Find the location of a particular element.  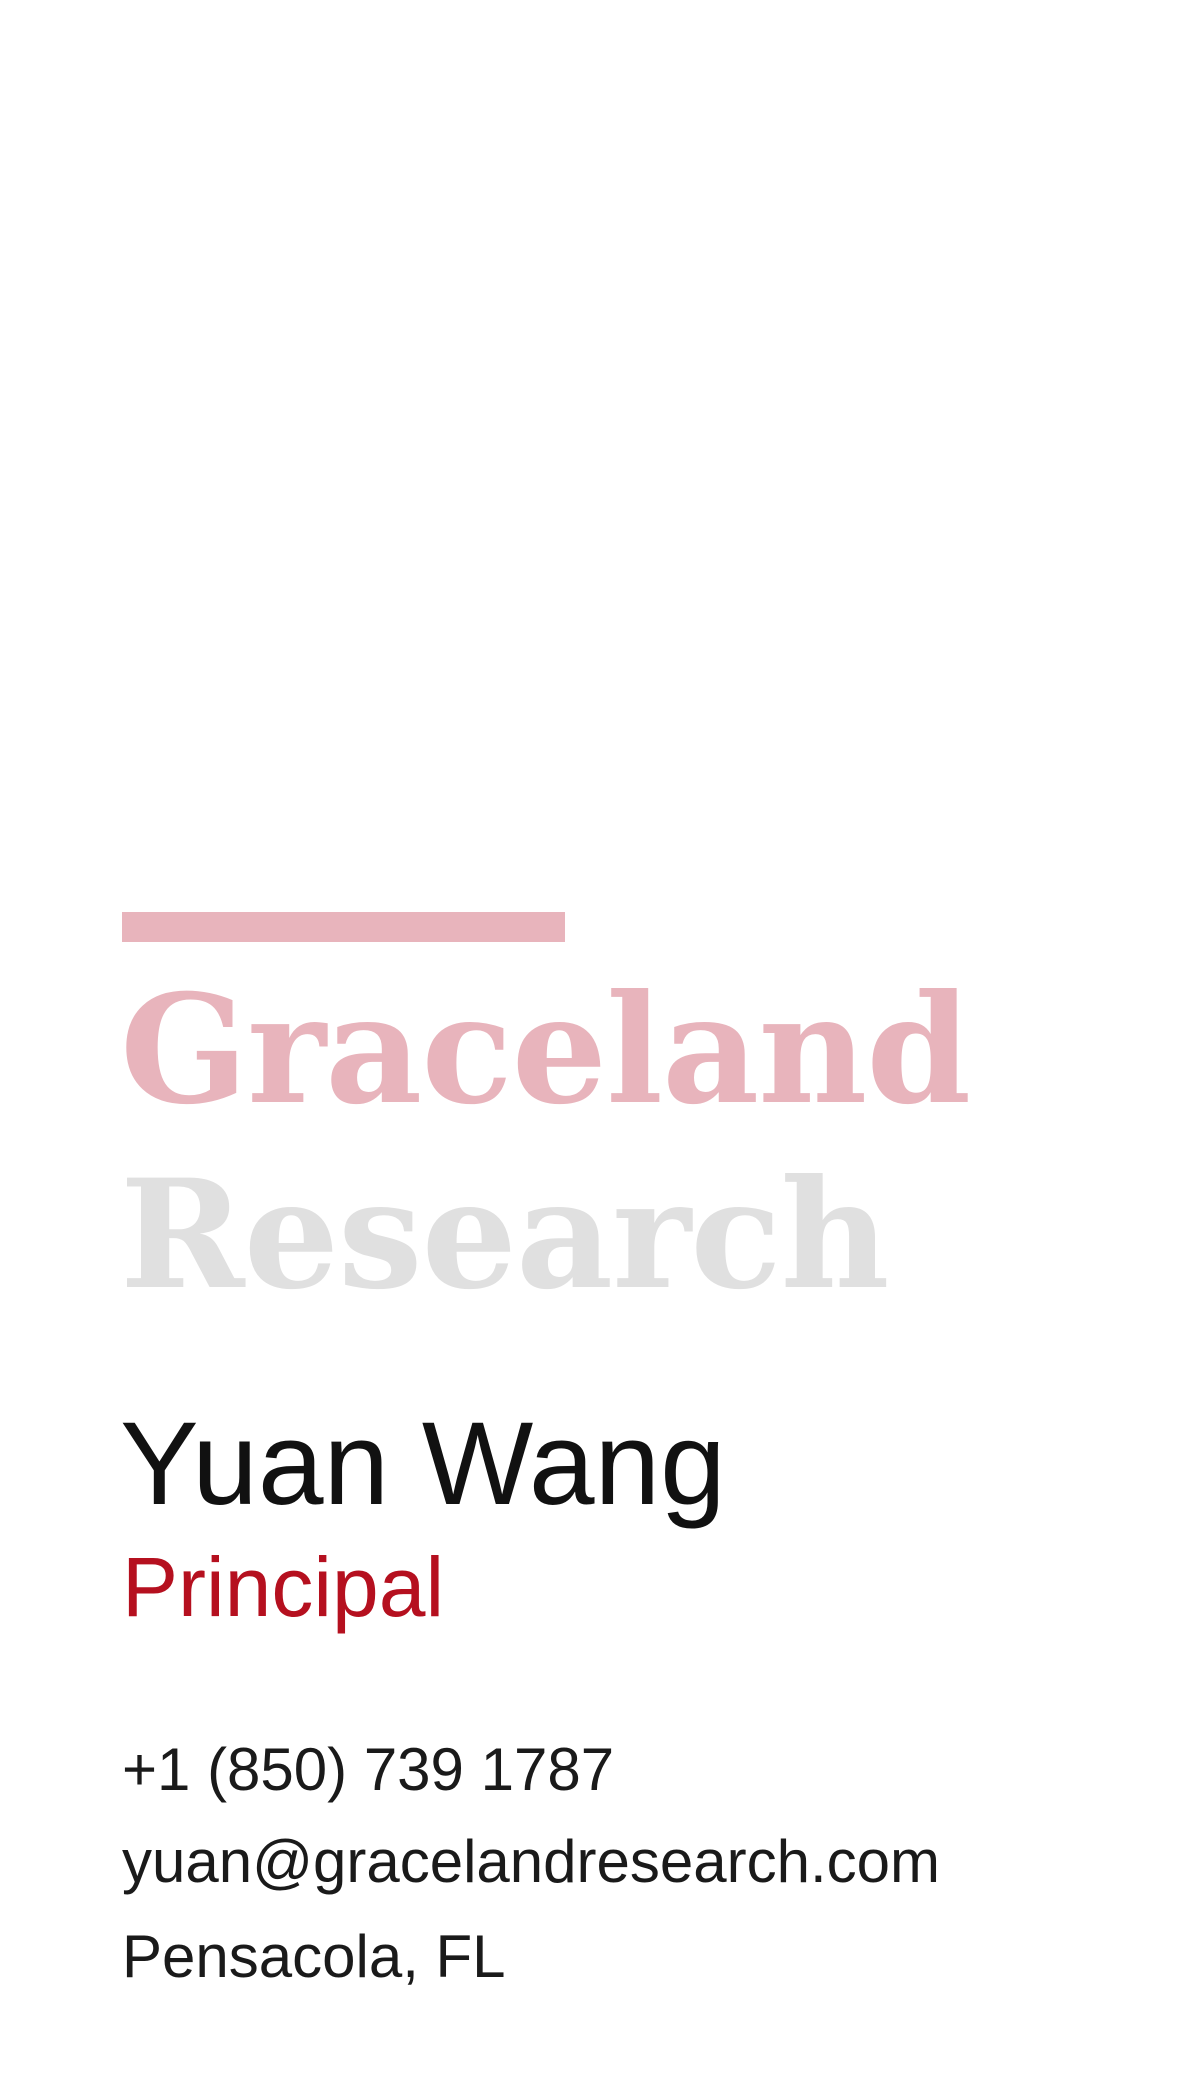

location: Pensacola, FL is located at coordinates (314, 1956).